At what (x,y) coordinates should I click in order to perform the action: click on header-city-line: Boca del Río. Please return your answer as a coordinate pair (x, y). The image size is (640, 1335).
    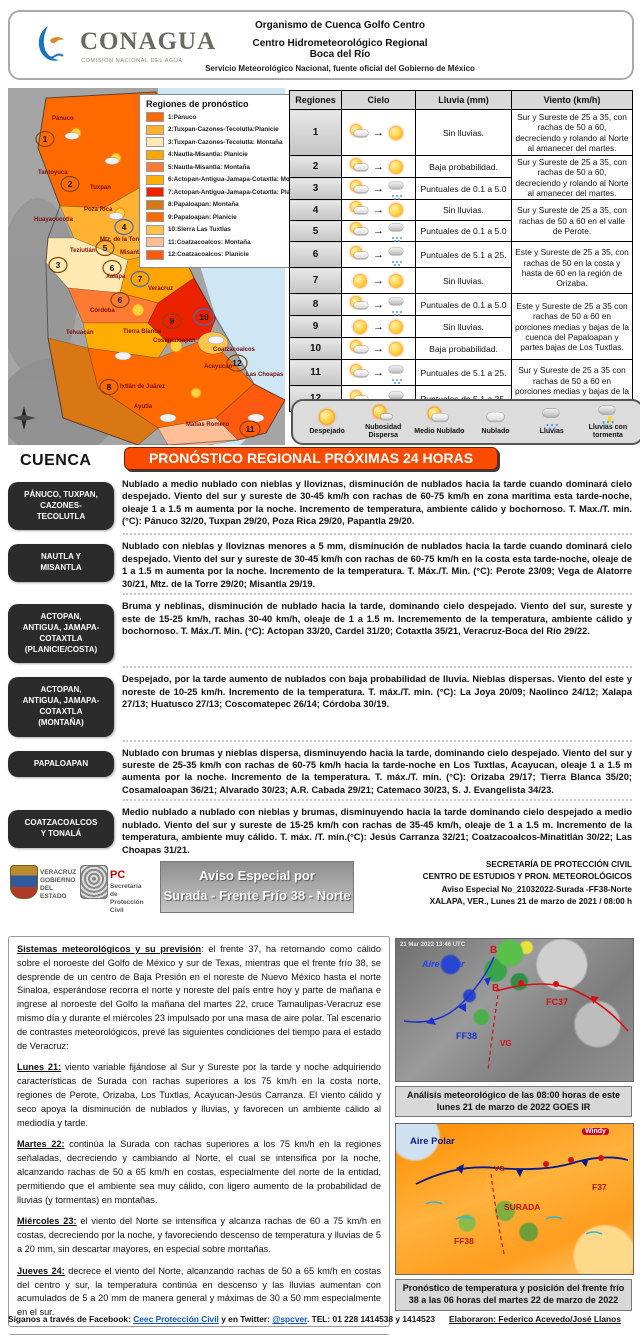
    Looking at the image, I should click on (340, 54).